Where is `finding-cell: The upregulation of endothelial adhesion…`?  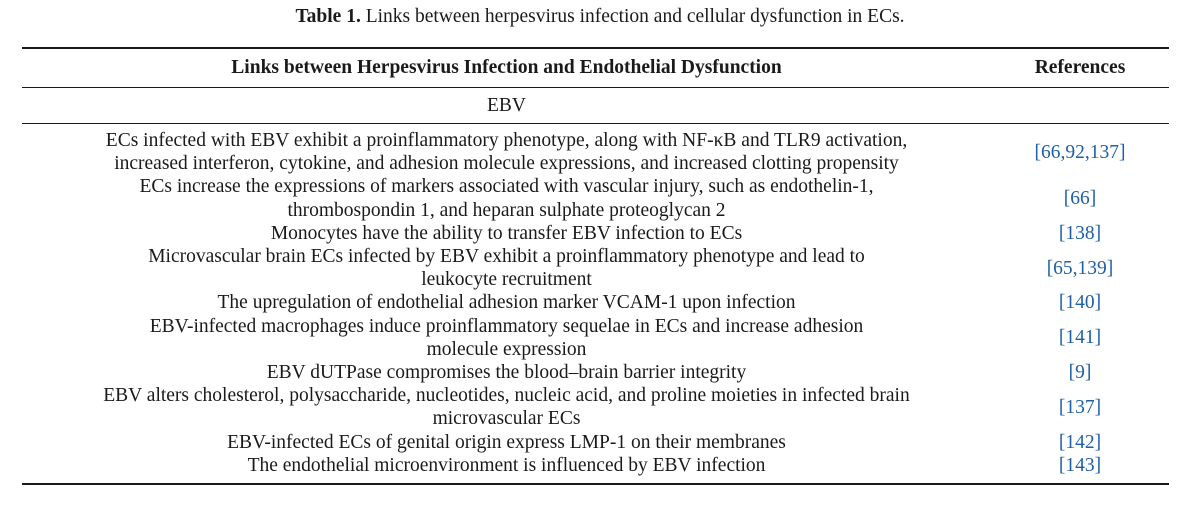
finding-cell: The upregulation of endothelial adhesion… is located at coordinates (506, 302).